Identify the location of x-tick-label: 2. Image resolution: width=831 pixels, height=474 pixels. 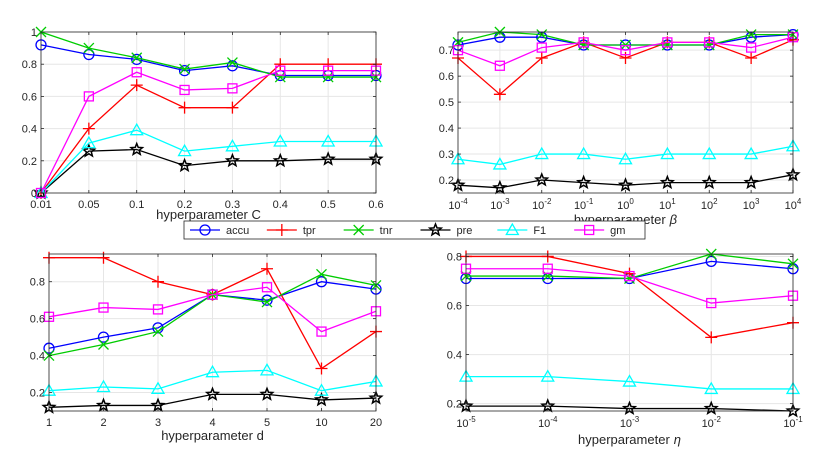
(103, 423).